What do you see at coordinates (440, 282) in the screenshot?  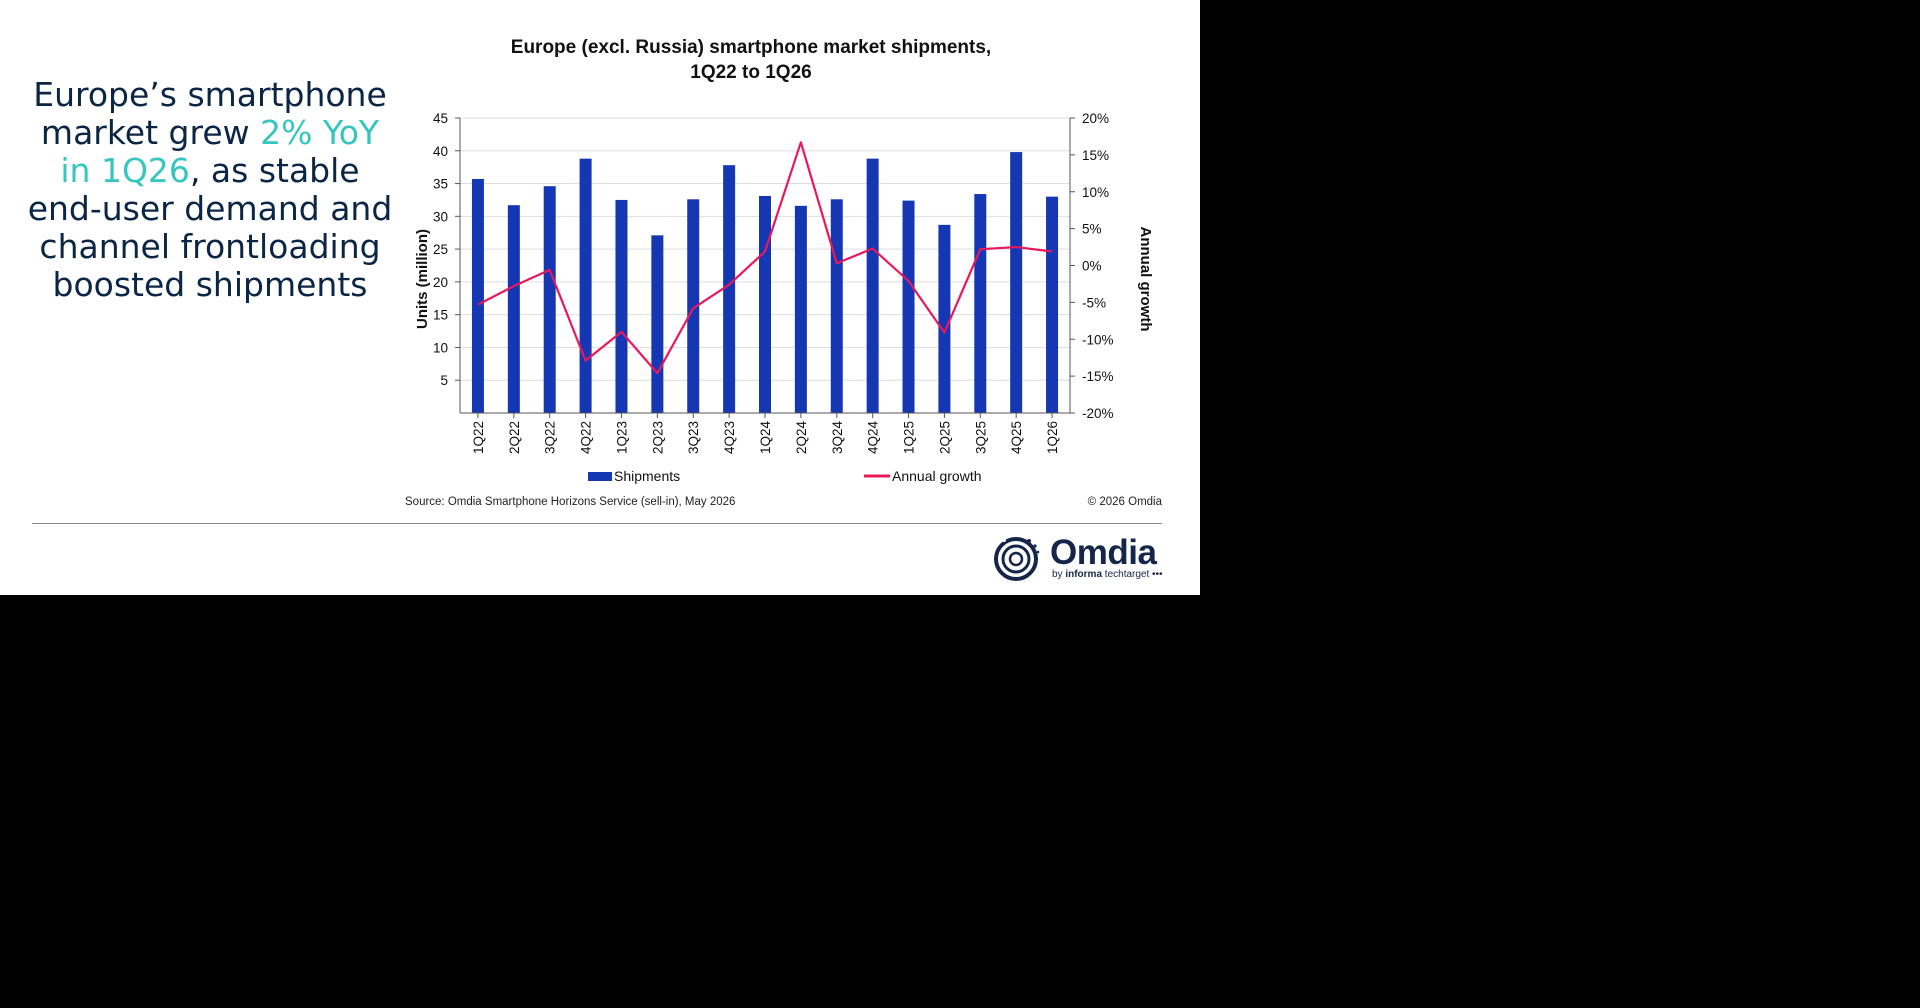 I see `y-tick-label: 20` at bounding box center [440, 282].